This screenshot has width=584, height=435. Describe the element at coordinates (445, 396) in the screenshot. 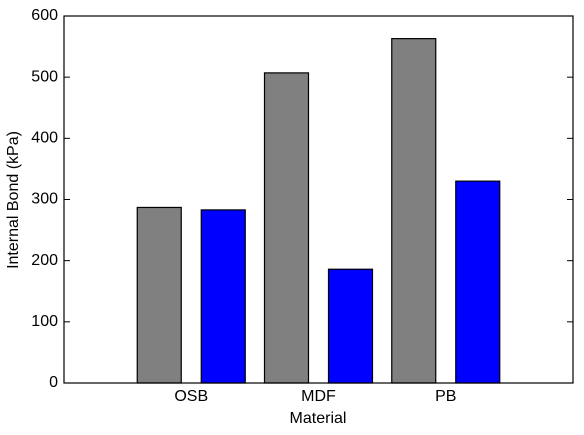

I see `x-tick-label: PB` at that location.